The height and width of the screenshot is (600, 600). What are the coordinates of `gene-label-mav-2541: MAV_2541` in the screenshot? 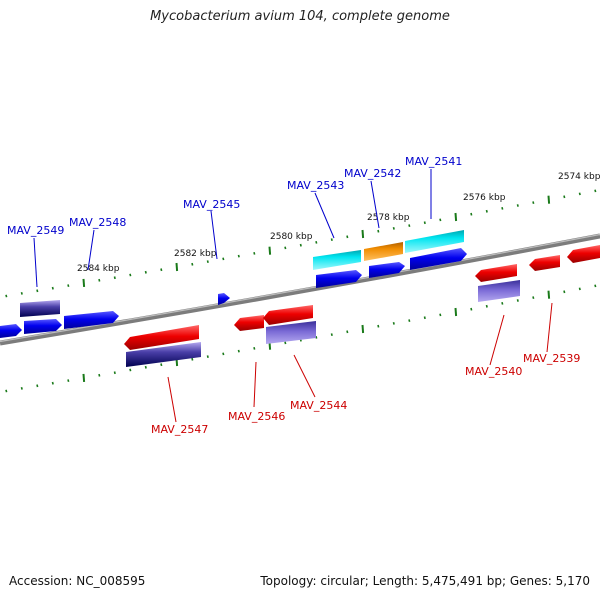 It's located at (433, 161).